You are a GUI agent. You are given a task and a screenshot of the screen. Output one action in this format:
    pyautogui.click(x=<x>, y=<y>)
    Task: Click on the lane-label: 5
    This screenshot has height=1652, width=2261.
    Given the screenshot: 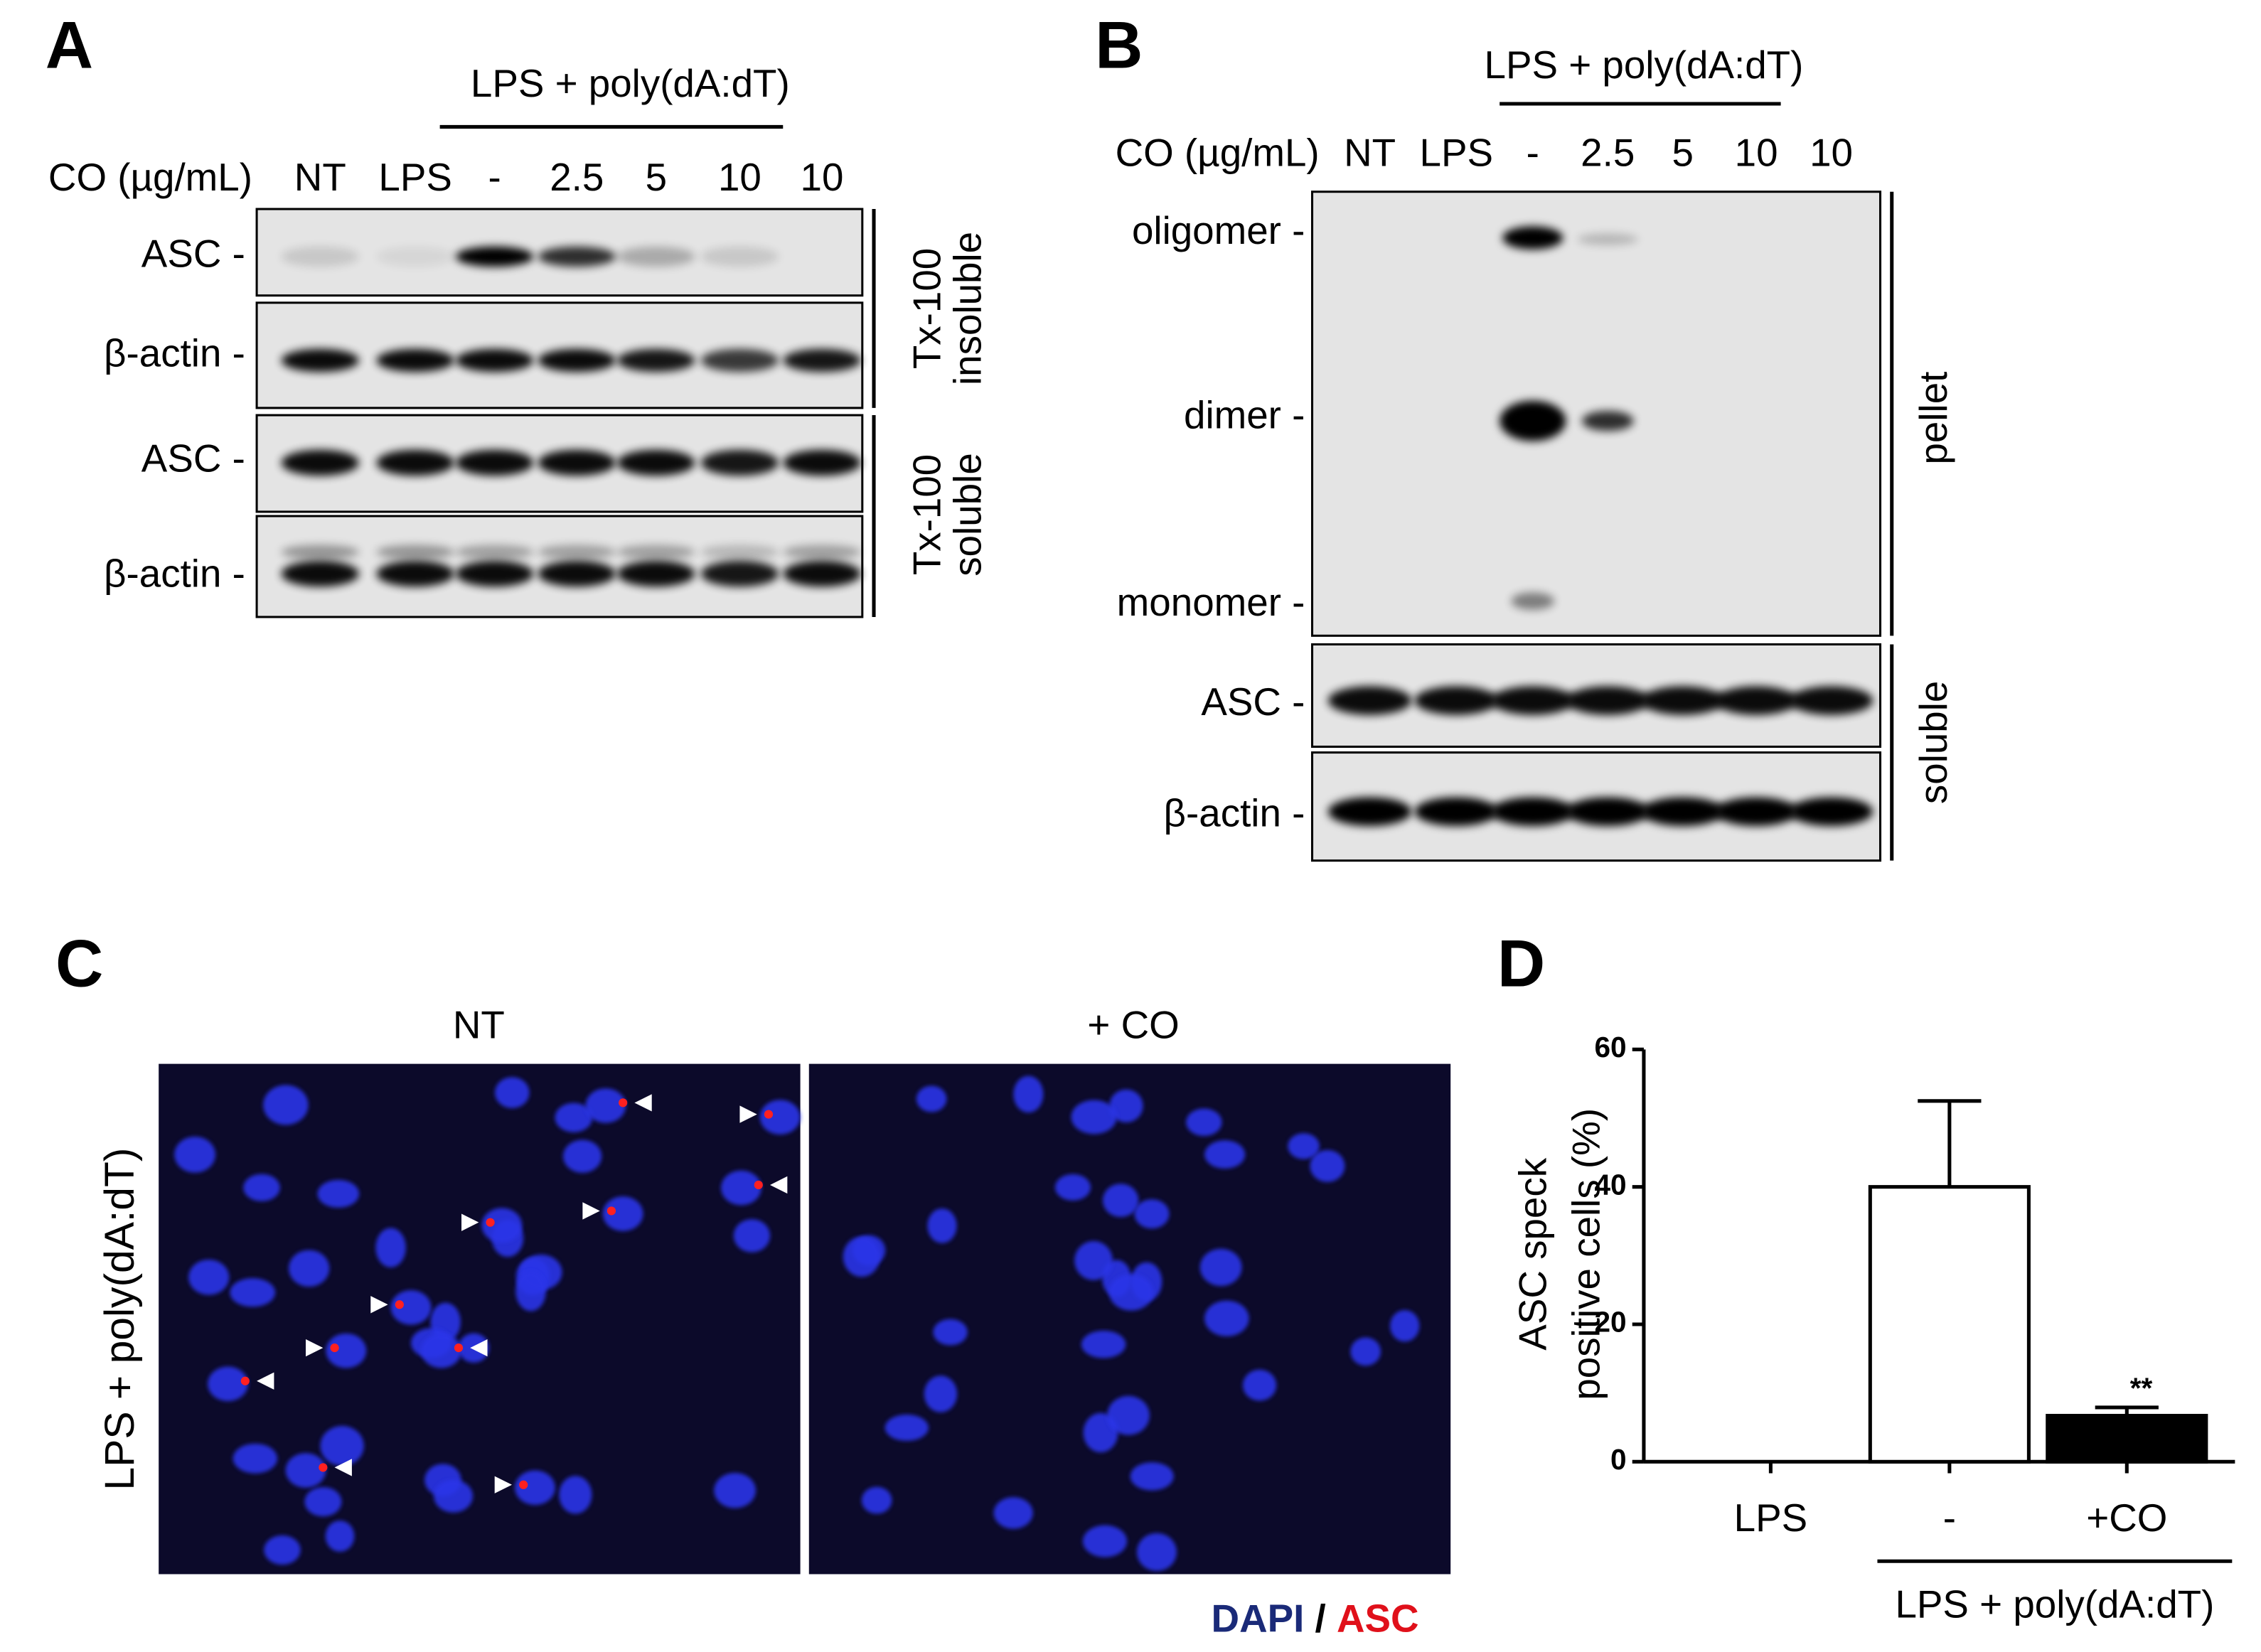 What is the action you would take?
    pyautogui.click(x=656, y=177)
    